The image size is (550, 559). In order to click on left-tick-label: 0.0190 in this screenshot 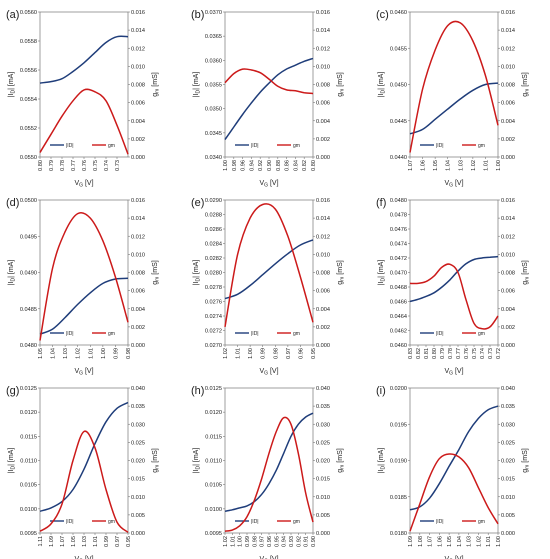, I will do `click(398, 462)`.